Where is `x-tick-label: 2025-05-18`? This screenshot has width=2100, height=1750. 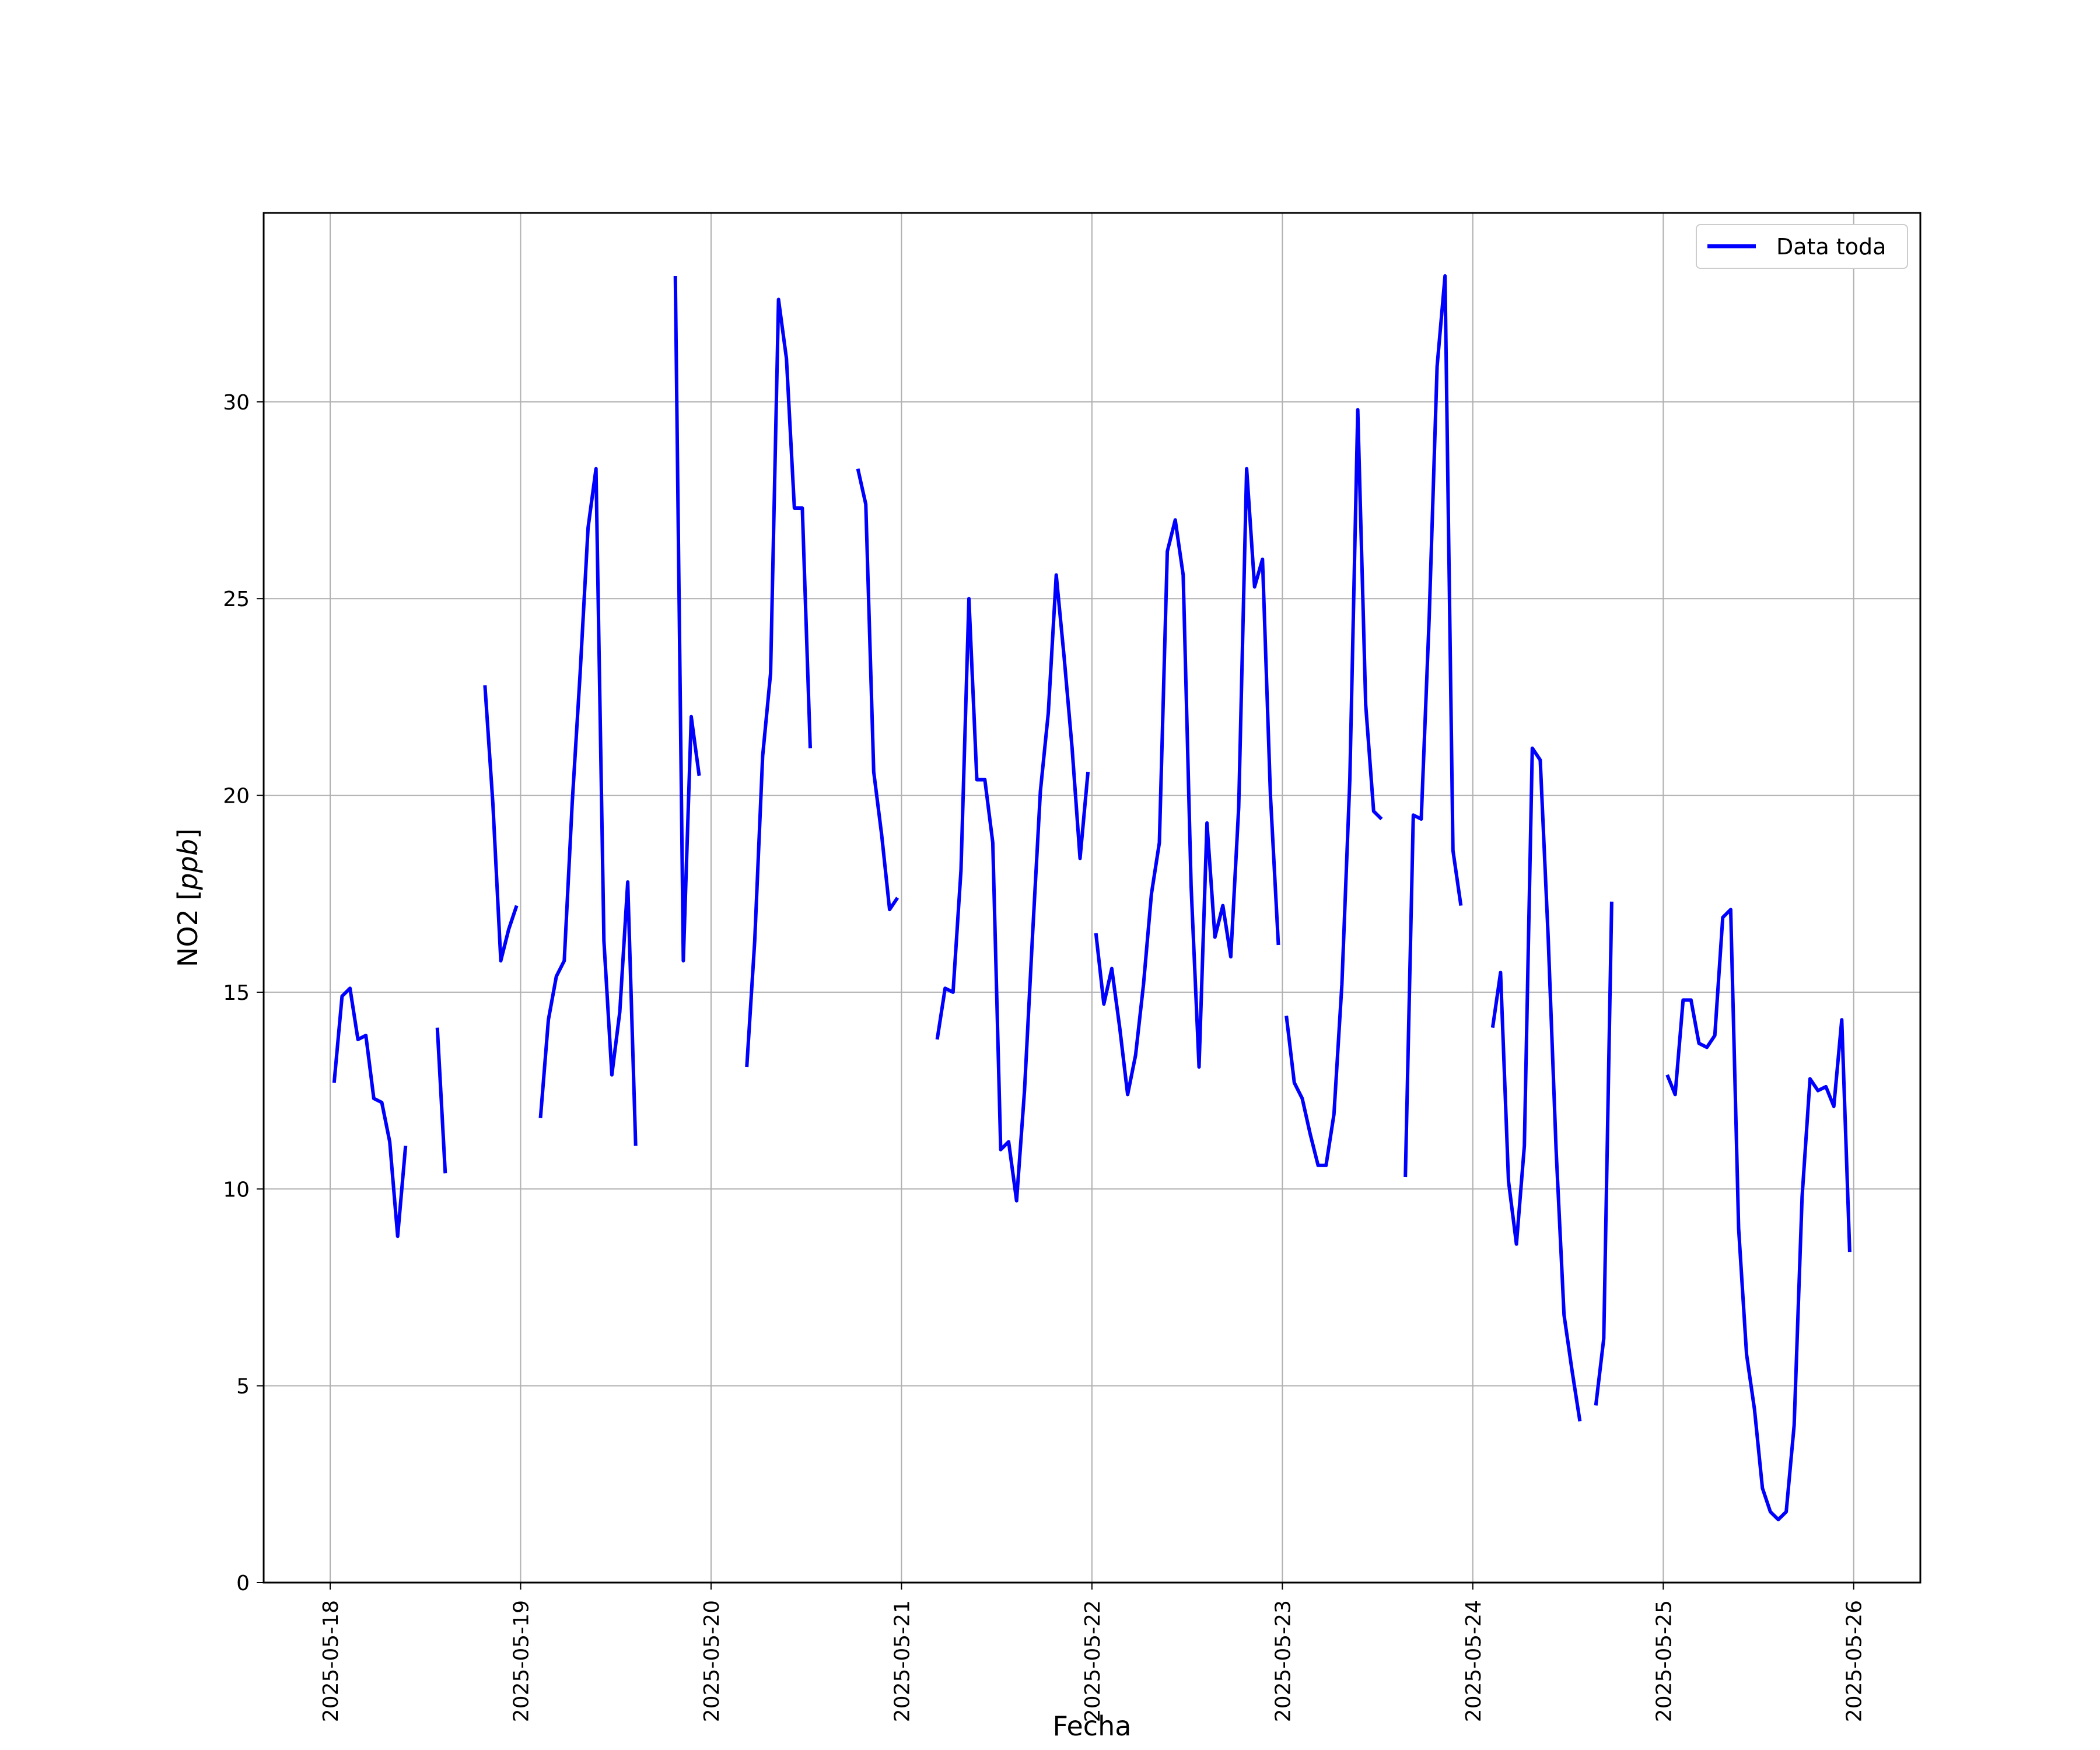
x-tick-label: 2025-05-18 is located at coordinates (331, 1661).